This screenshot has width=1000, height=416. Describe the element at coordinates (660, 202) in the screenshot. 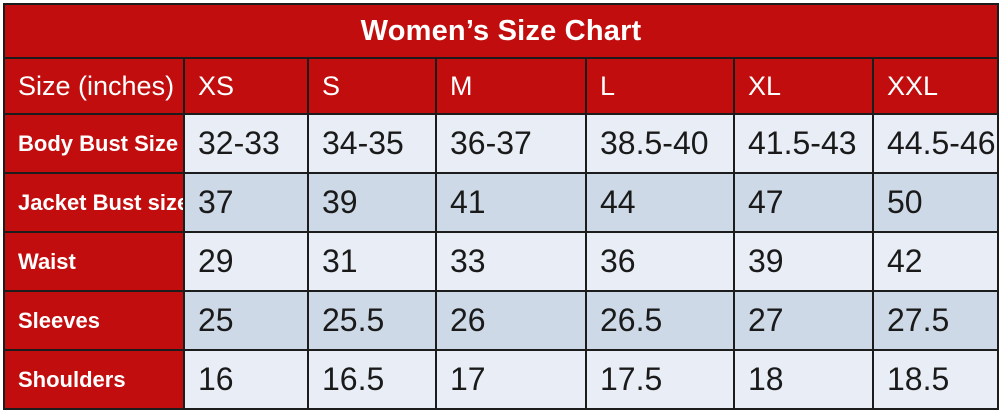

I see `data-cell-jacket-bust-l: 44` at that location.